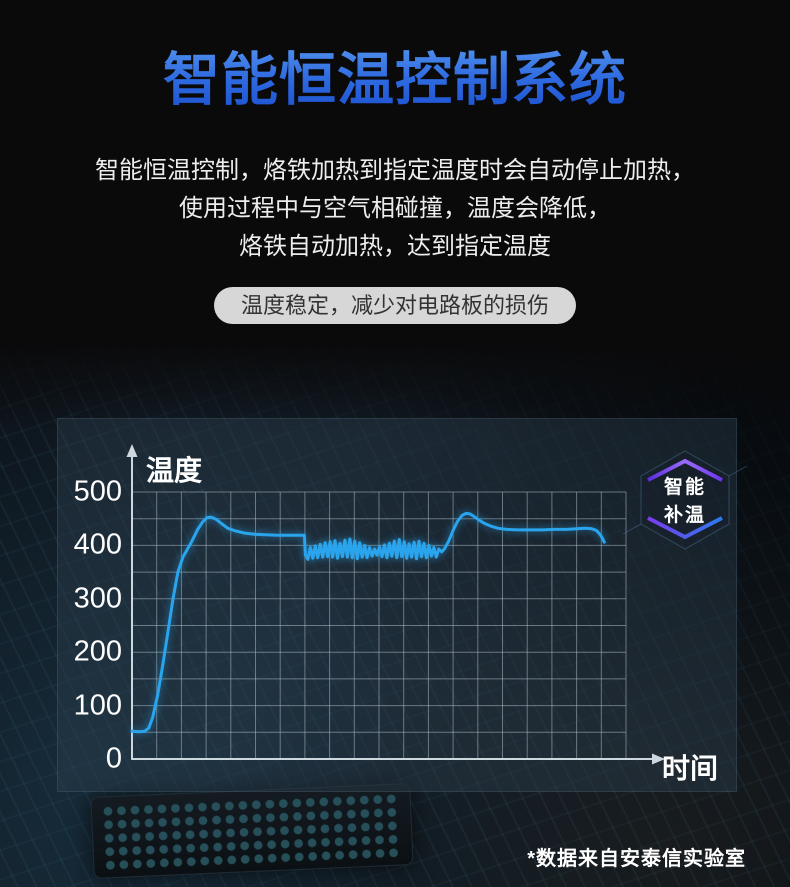 The image size is (790, 887). I want to click on y-axis-label: 温度, so click(174, 470).